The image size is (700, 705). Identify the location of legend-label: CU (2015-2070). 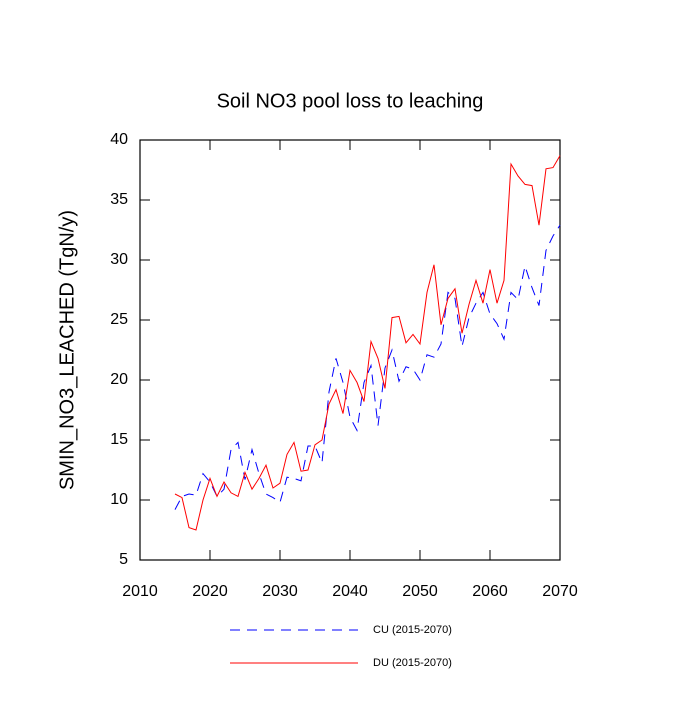
(412, 630).